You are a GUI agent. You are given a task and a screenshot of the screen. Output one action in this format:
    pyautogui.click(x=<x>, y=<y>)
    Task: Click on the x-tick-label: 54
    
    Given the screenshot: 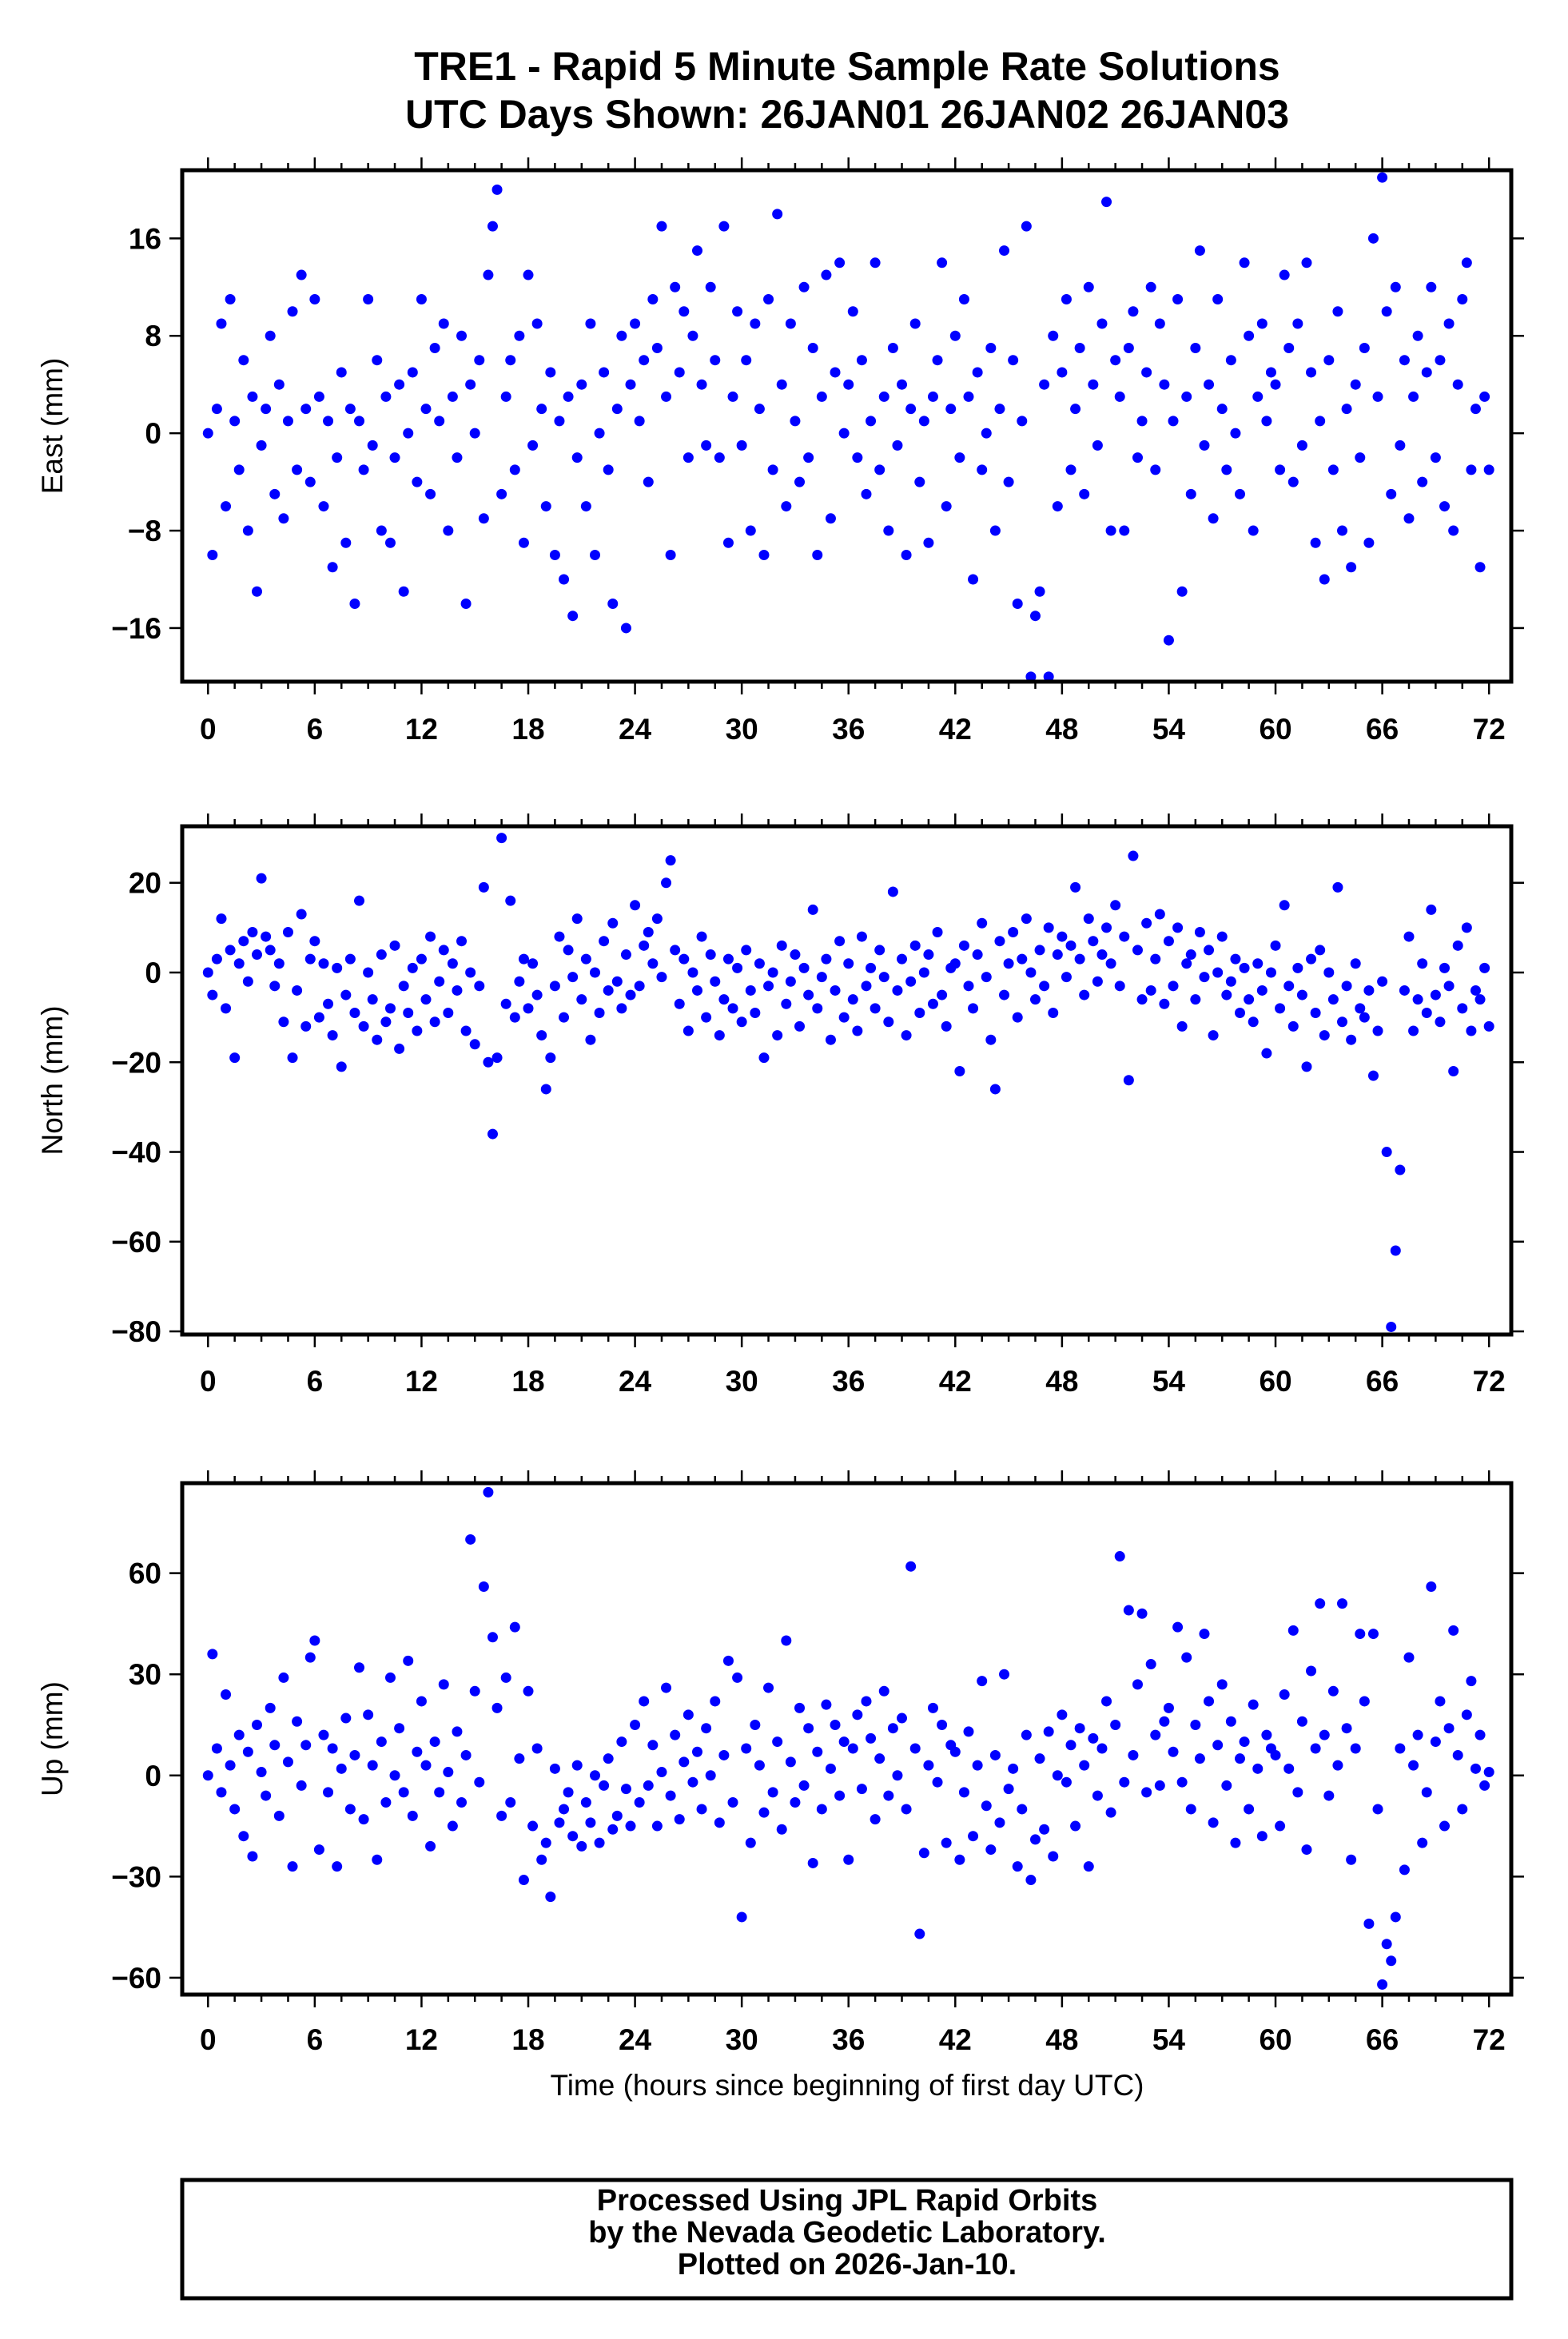 What is the action you would take?
    pyautogui.click(x=1169, y=2039)
    